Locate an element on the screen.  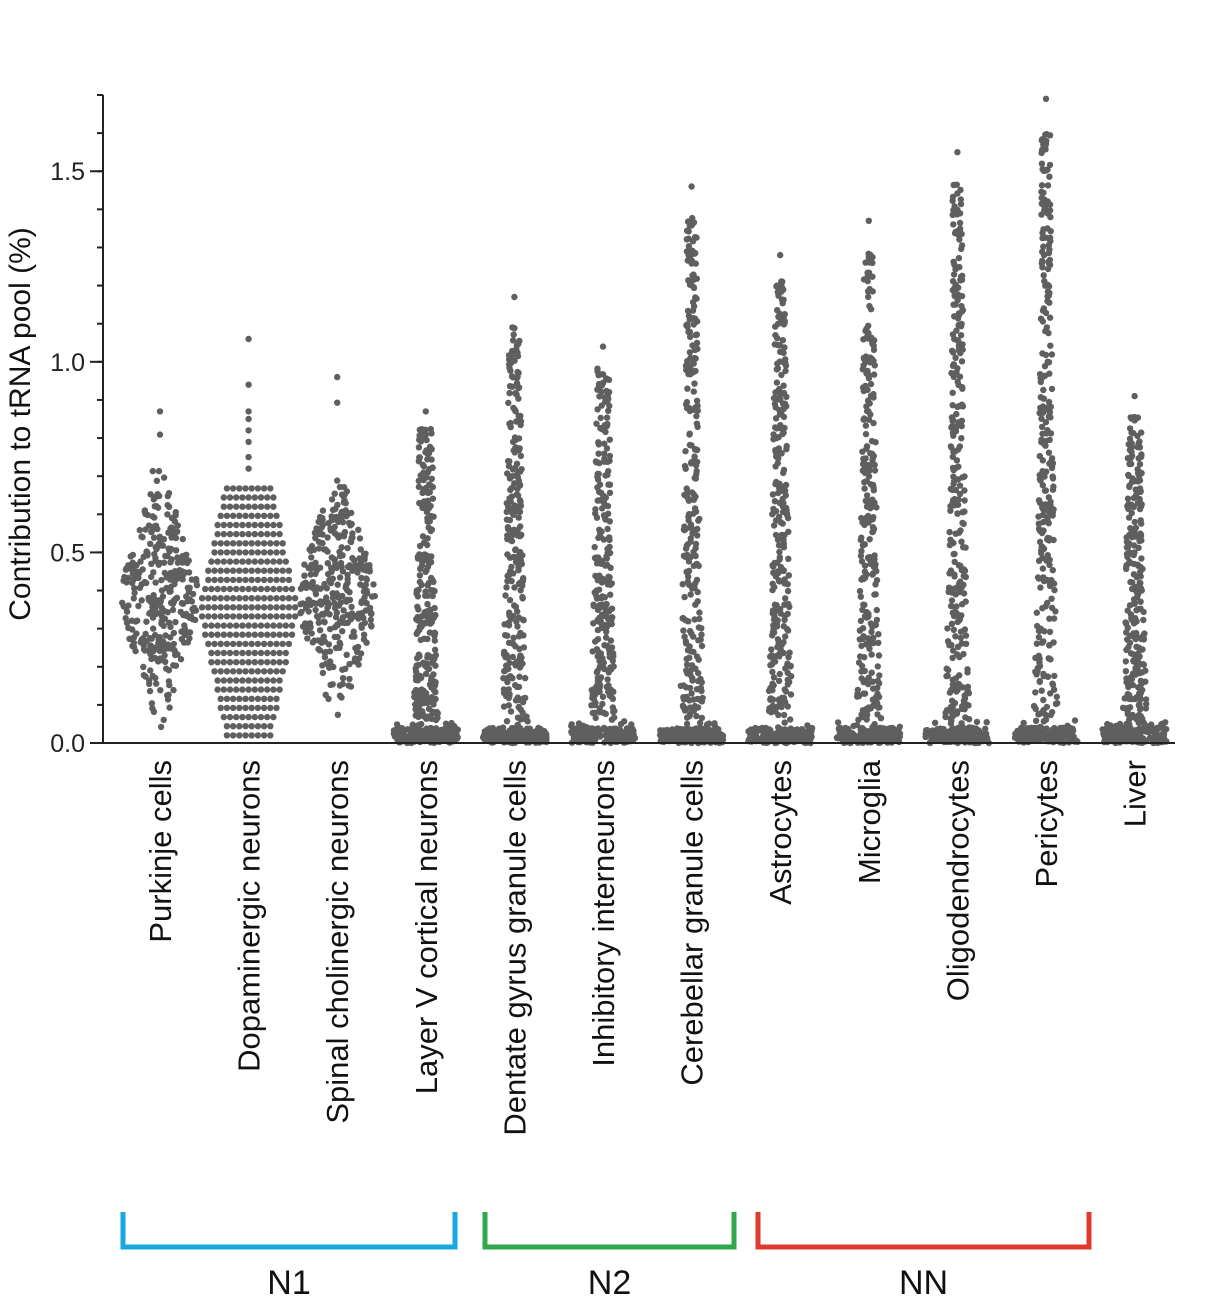
category-label: Inhibitory interneurons is located at coordinates (603, 913).